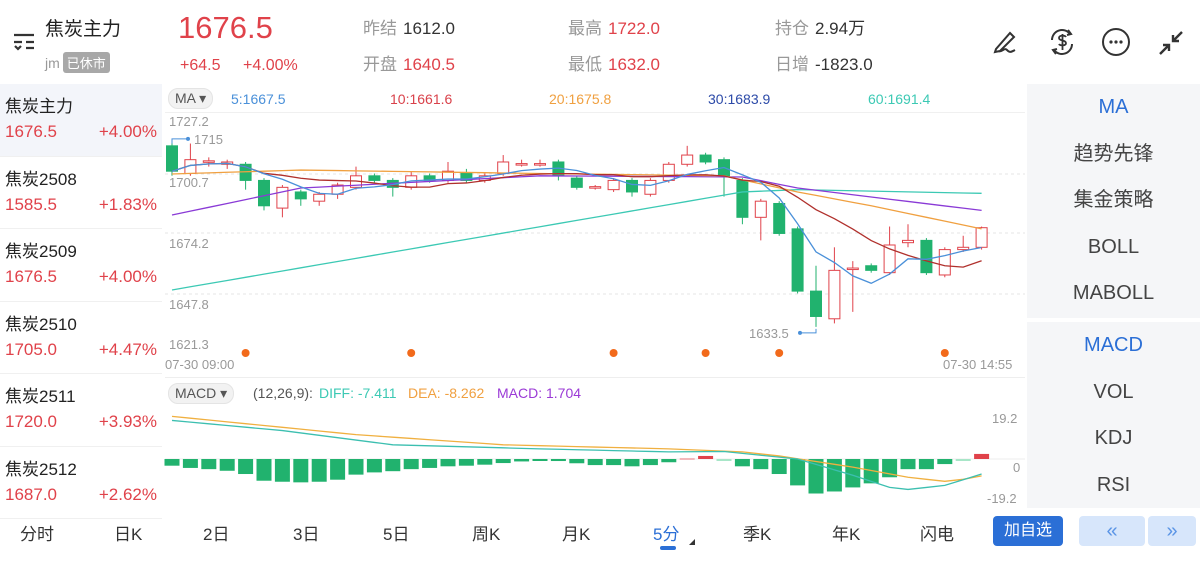  Describe the element at coordinates (81, 410) in the screenshot. I see `contract-list-item: 焦炭2511 1720.0 +3.93%` at that location.